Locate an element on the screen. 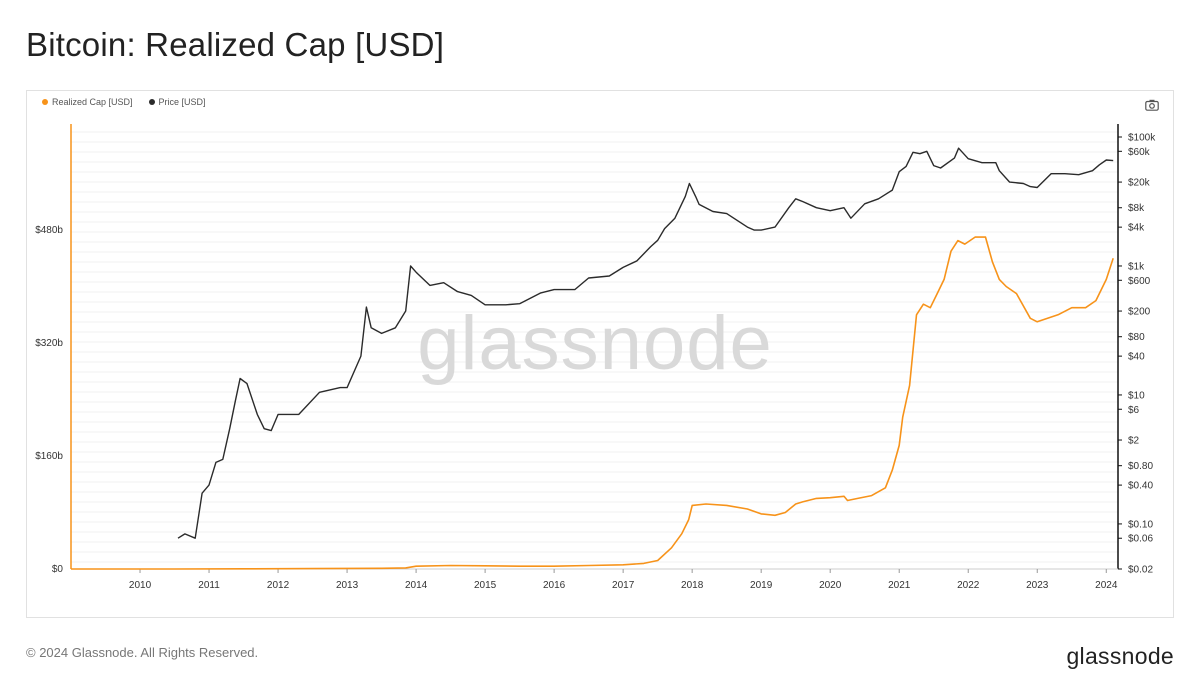 Image resolution: width=1200 pixels, height=691 pixels. legend-label-realized-cap: Realized Cap [USD] is located at coordinates (92, 102).